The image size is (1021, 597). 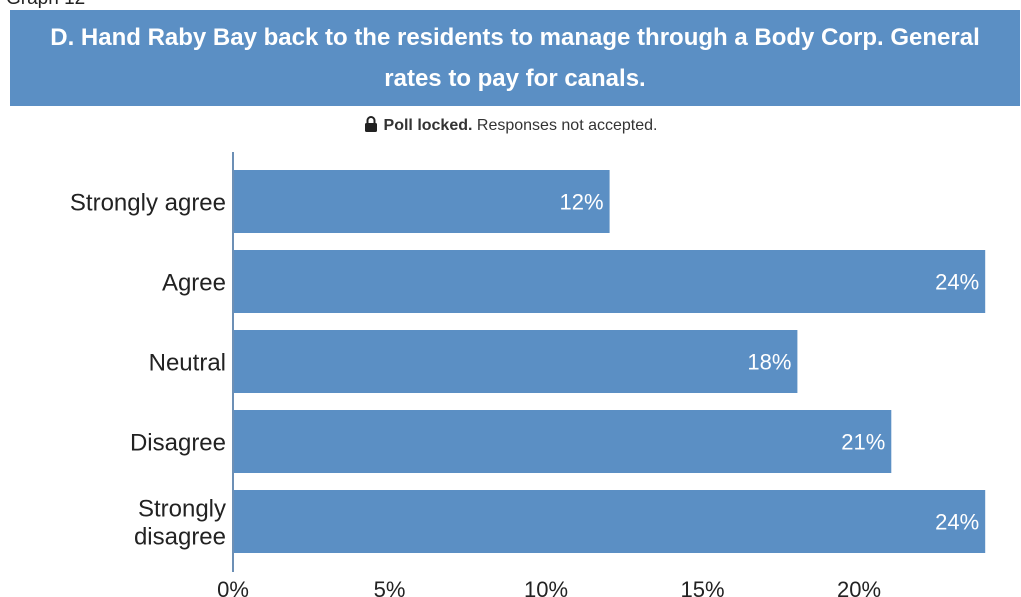 What do you see at coordinates (428, 125) in the screenshot?
I see `poll-locked-label: Poll locked.` at bounding box center [428, 125].